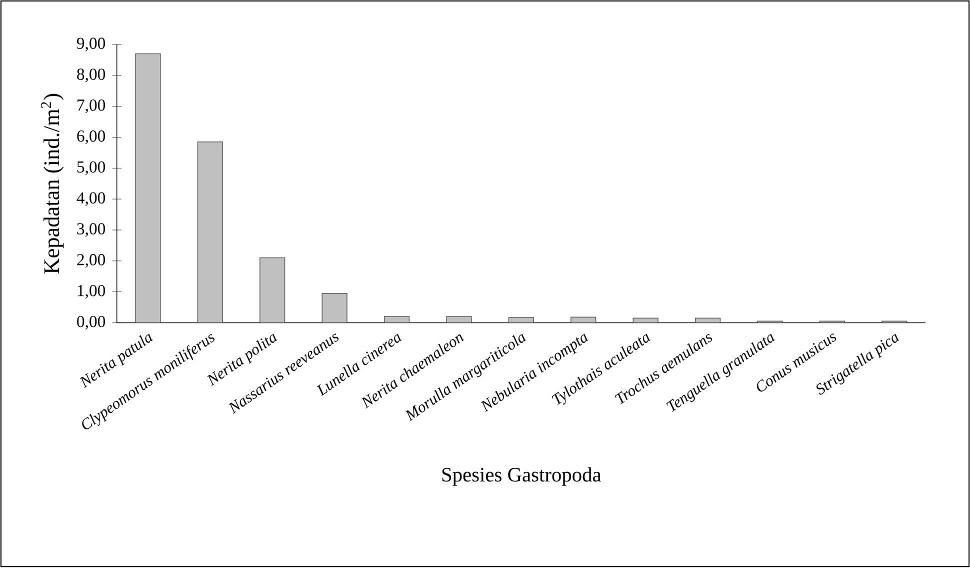 Image resolution: width=970 pixels, height=568 pixels. I want to click on y-tick-label: 0,00, so click(91, 323).